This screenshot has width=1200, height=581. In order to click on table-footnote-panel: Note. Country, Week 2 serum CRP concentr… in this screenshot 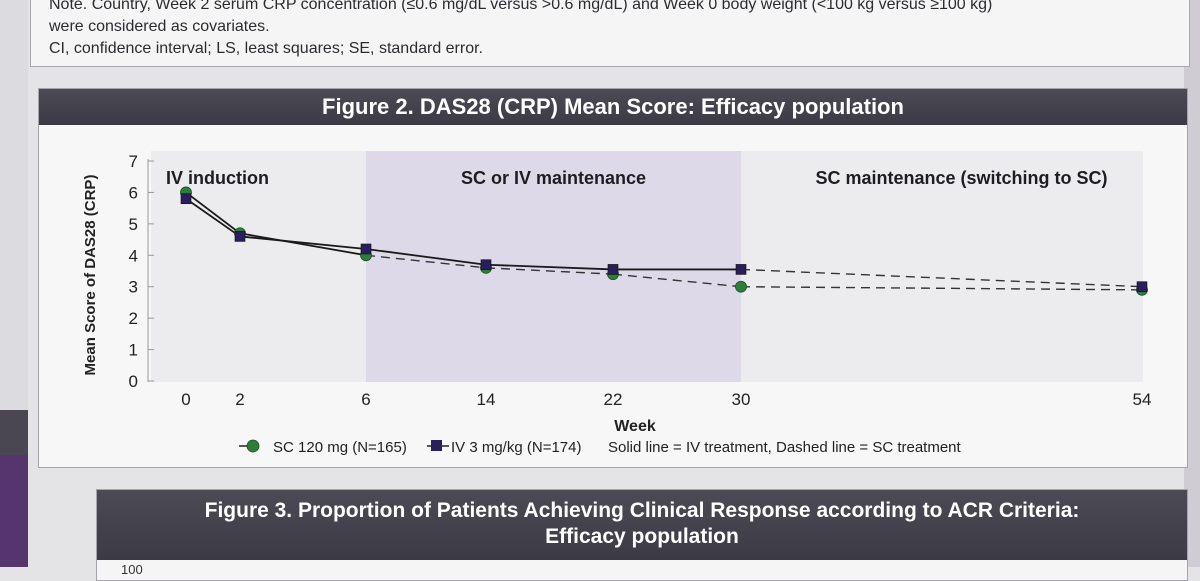, I will do `click(610, 33)`.